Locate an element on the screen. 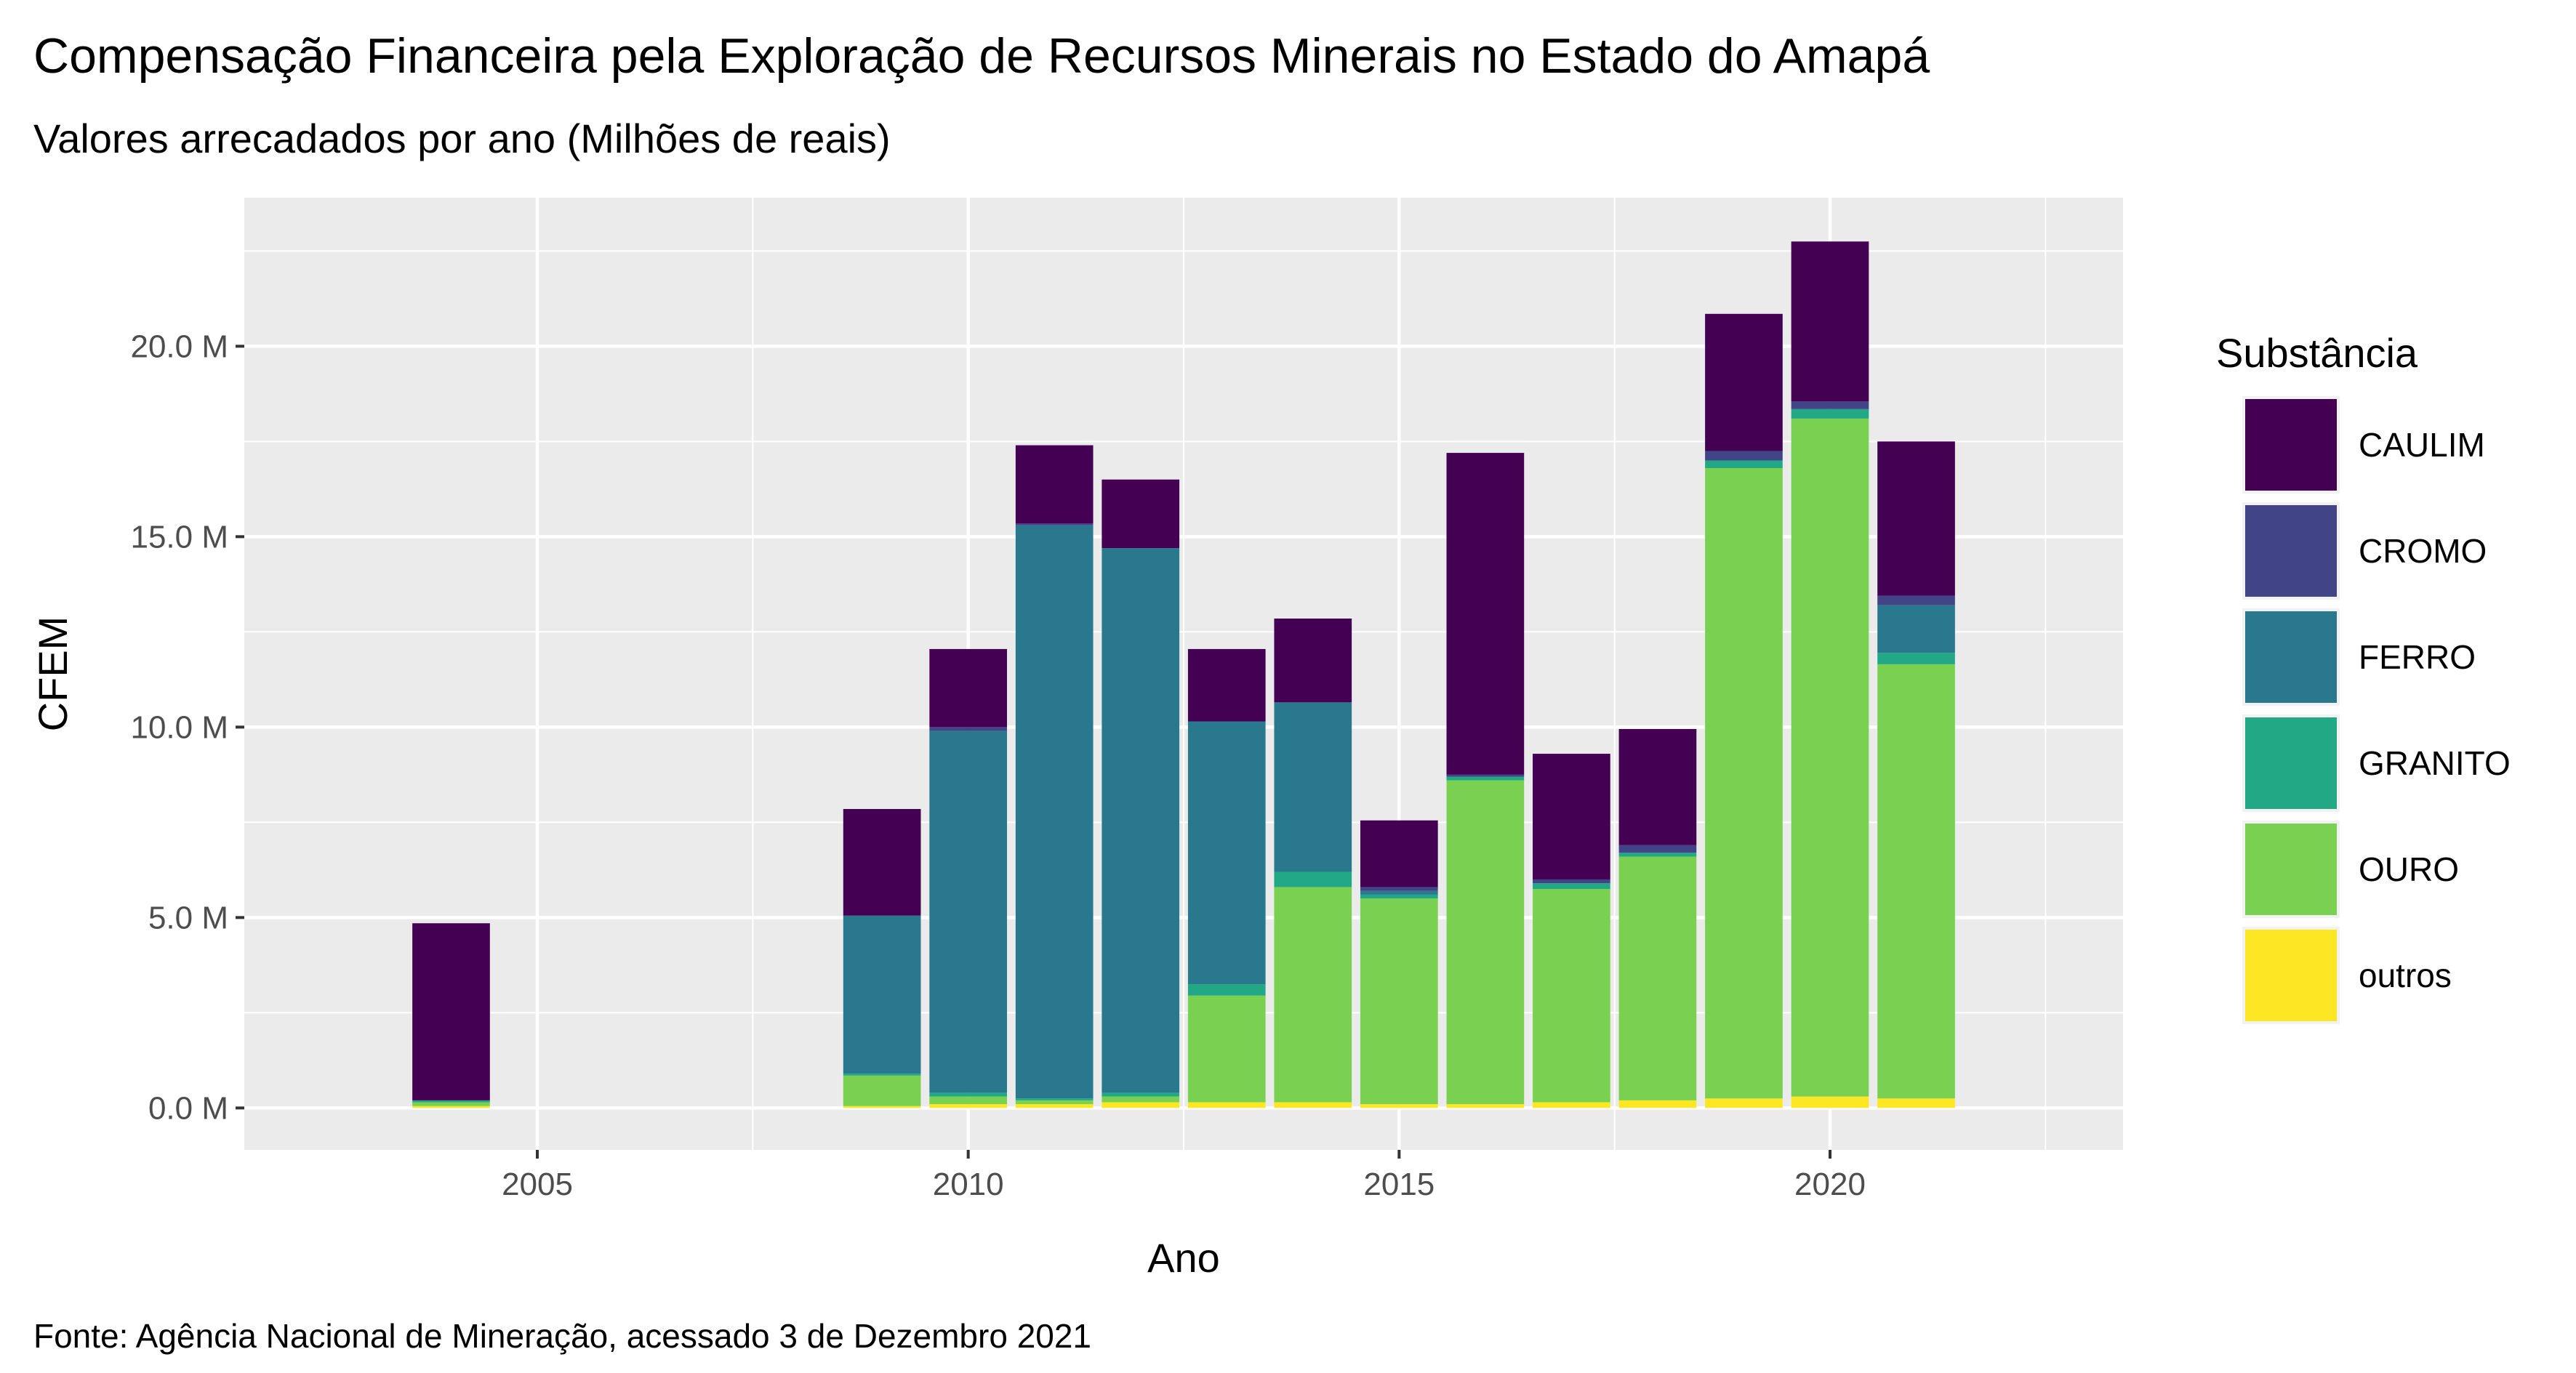 This screenshot has width=2576, height=1373. bar-2010-outros is located at coordinates (969, 1106).